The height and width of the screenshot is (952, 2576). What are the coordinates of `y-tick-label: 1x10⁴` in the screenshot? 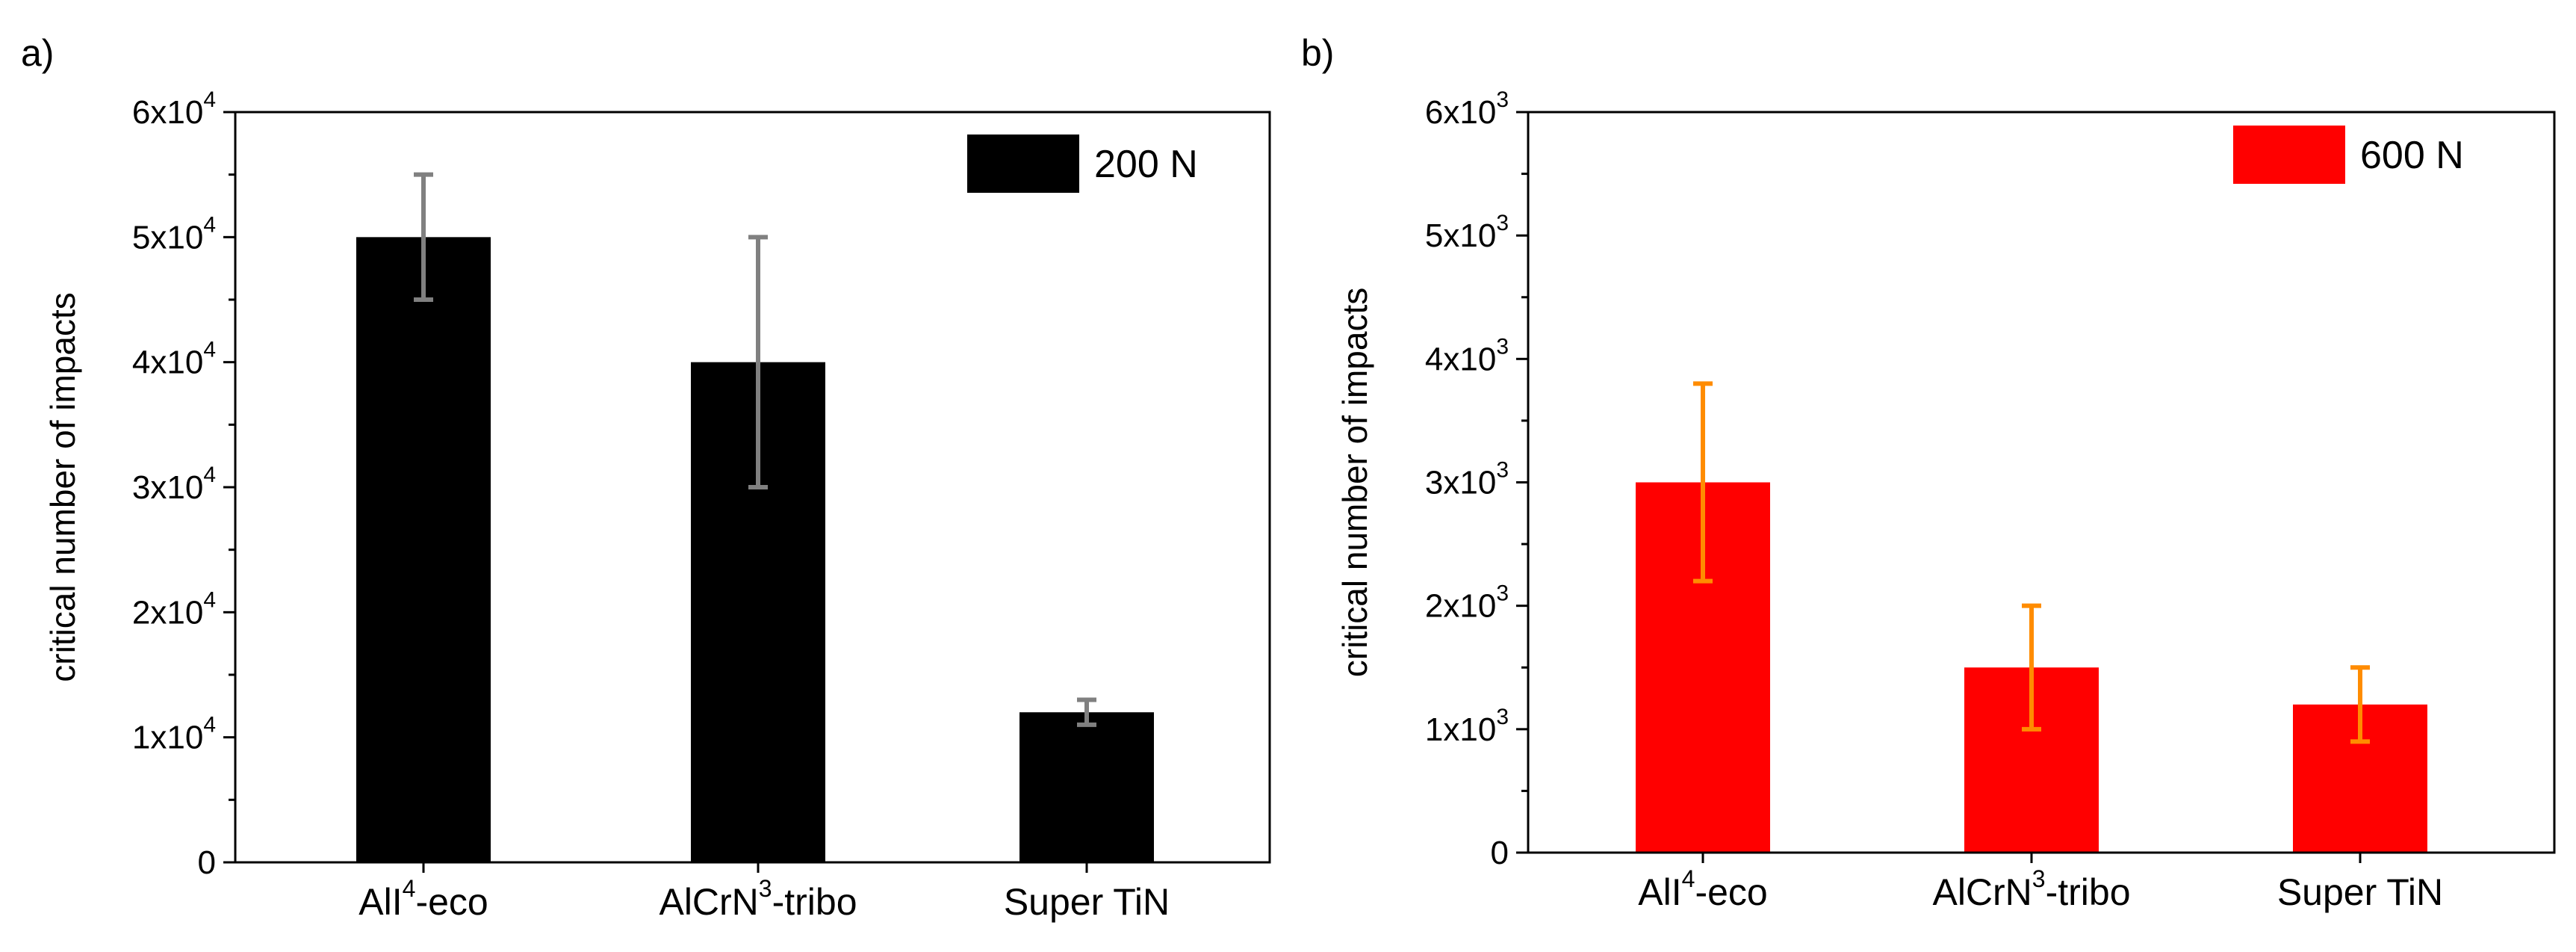 It's located at (174, 734).